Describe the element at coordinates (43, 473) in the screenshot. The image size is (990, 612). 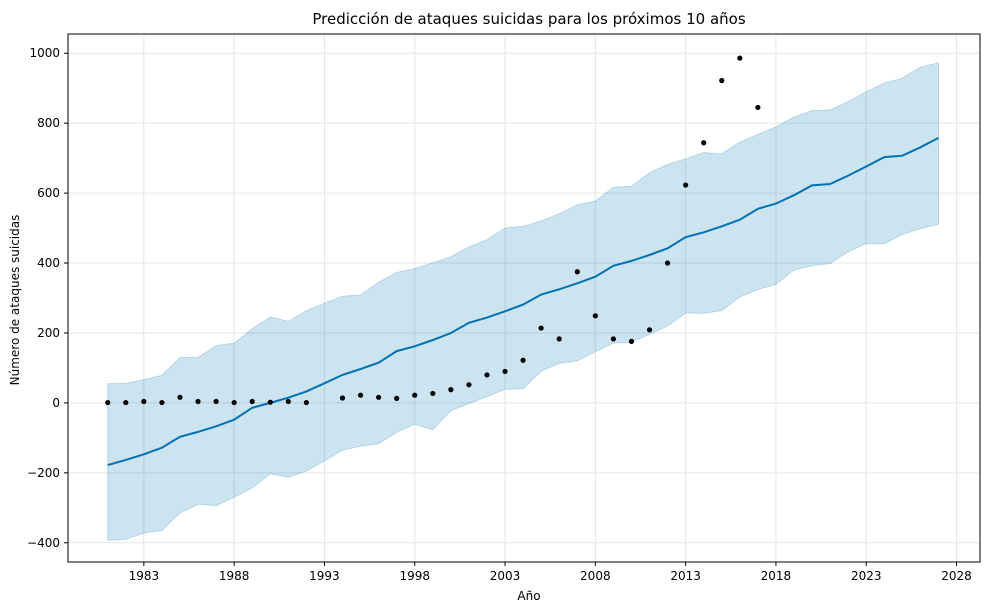
I see `y-tick-label: −200` at that location.